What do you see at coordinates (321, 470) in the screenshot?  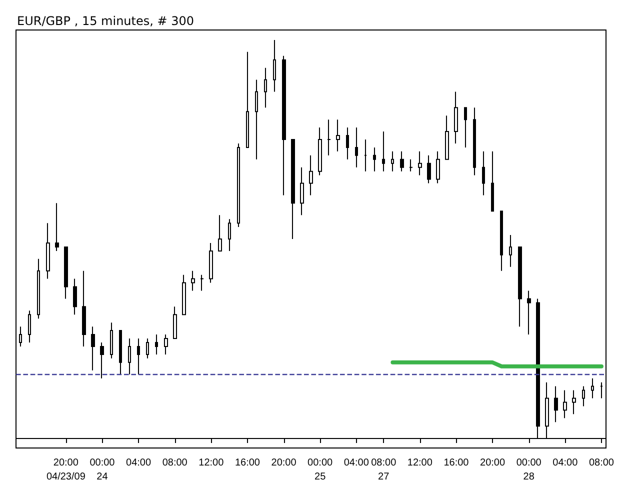 I see `x-tick-label: 00:00 25` at bounding box center [321, 470].